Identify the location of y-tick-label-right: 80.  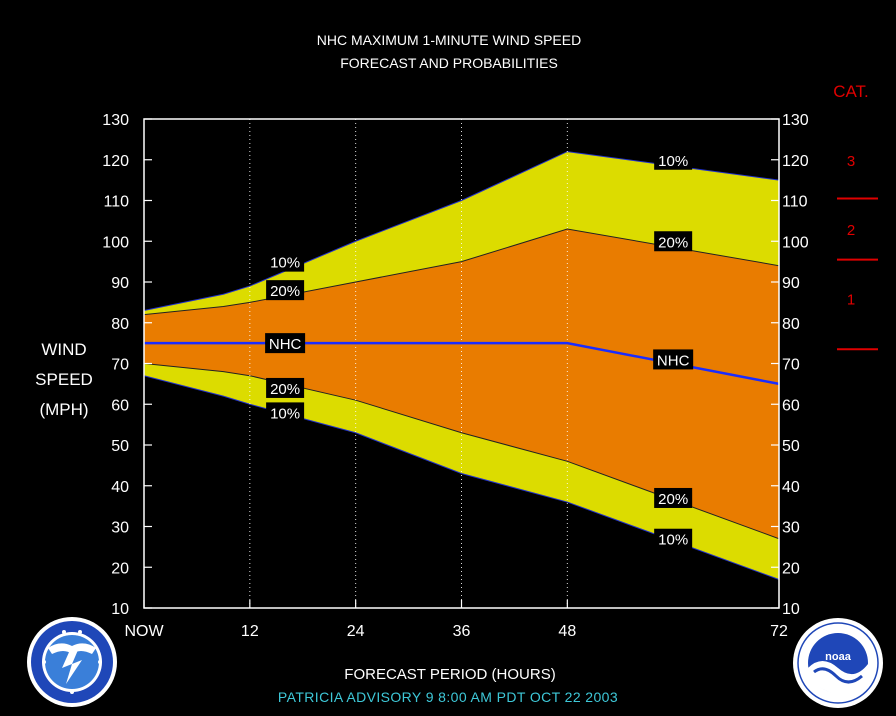
(791, 324).